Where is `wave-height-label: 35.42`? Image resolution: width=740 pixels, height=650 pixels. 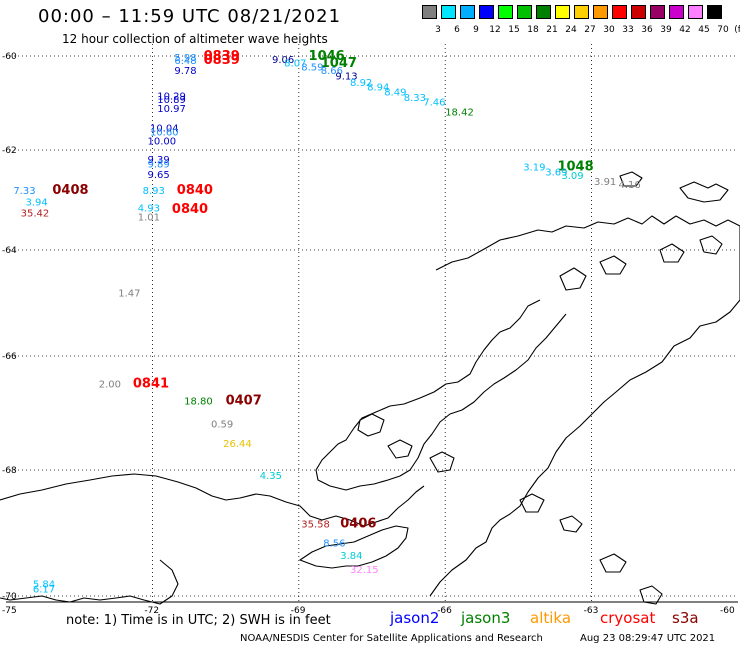
wave-height-label: 35.42 is located at coordinates (35, 214).